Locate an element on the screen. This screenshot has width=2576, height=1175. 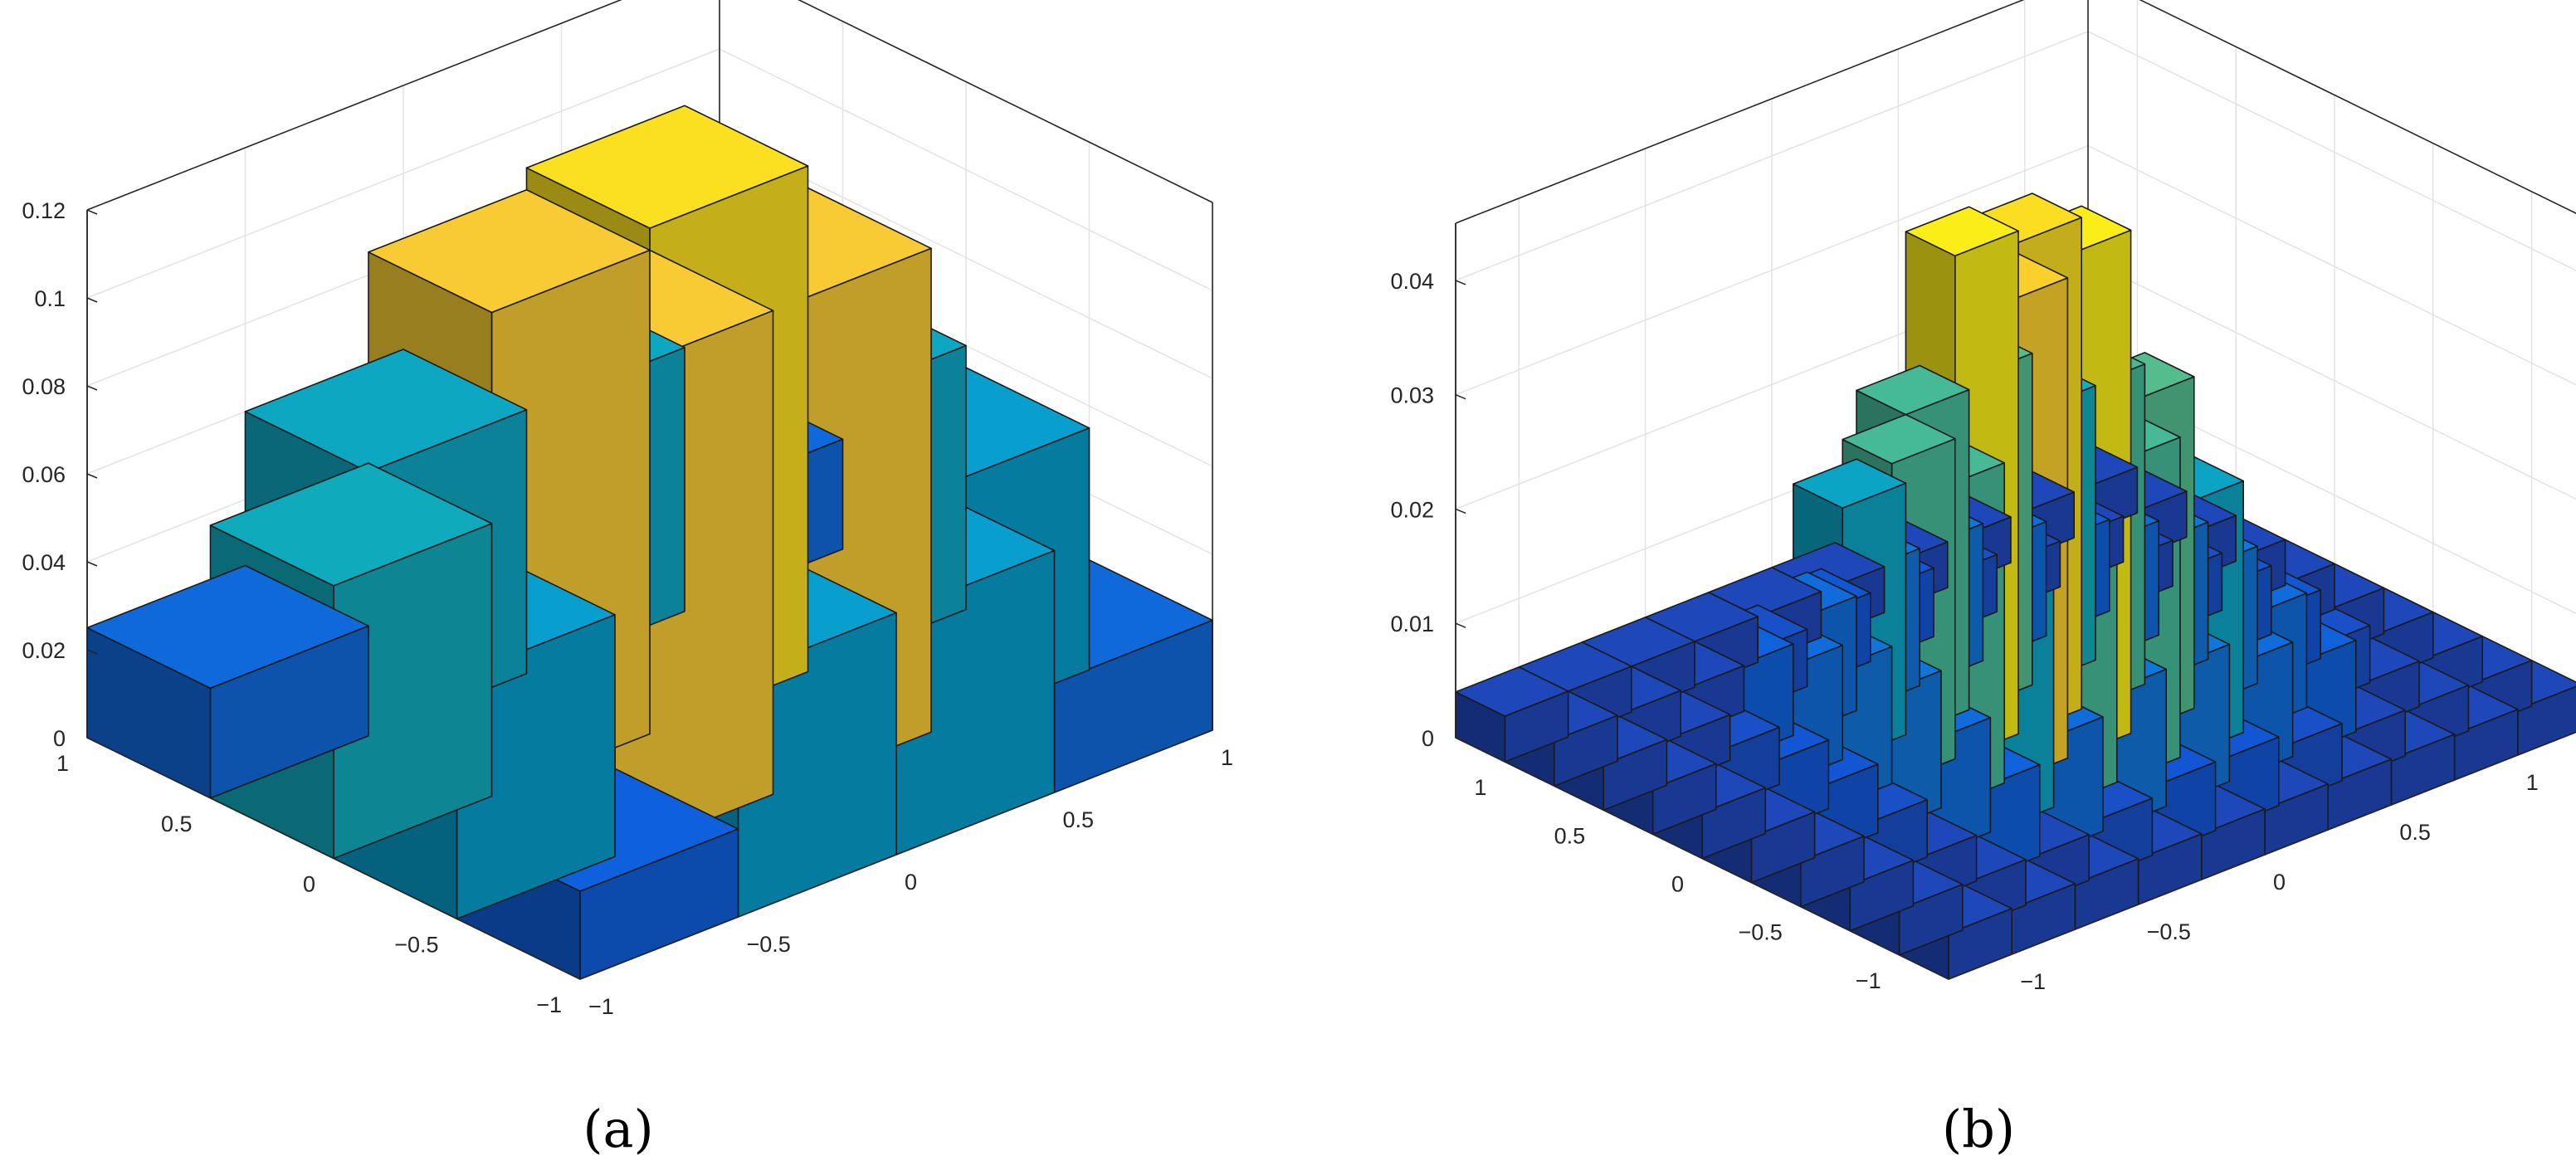
z-tick-label: 0.06 is located at coordinates (44, 474).